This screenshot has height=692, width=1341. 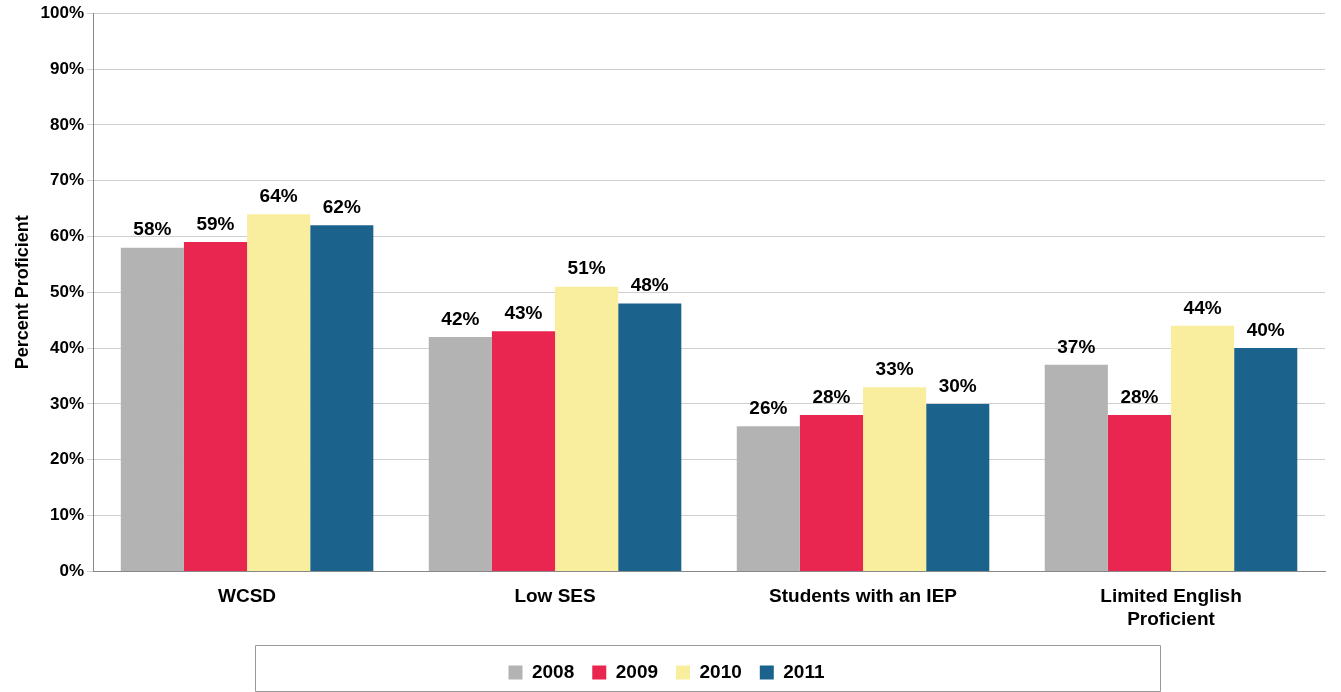 I want to click on data-label: 51%, so click(x=586, y=268).